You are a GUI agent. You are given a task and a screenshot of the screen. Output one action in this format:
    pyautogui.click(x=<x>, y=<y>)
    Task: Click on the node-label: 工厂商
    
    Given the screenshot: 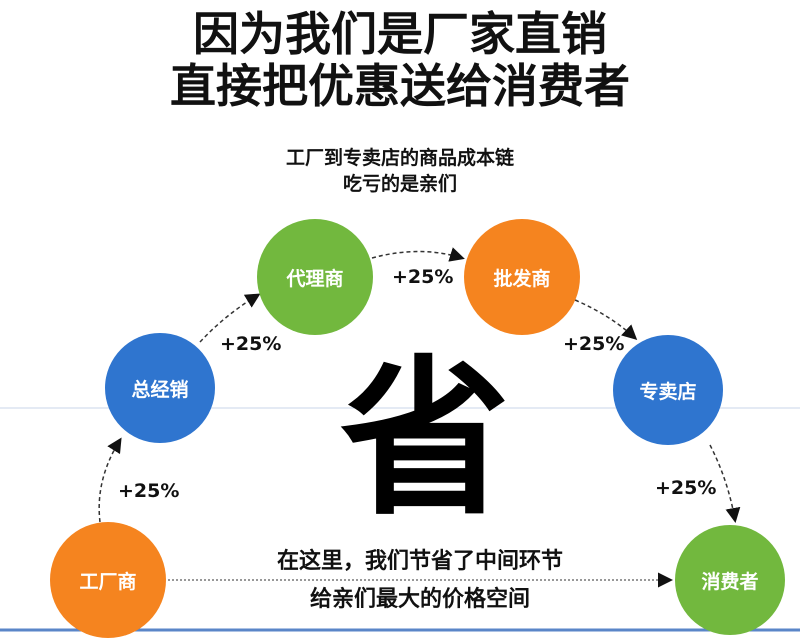 What is the action you would take?
    pyautogui.click(x=108, y=581)
    